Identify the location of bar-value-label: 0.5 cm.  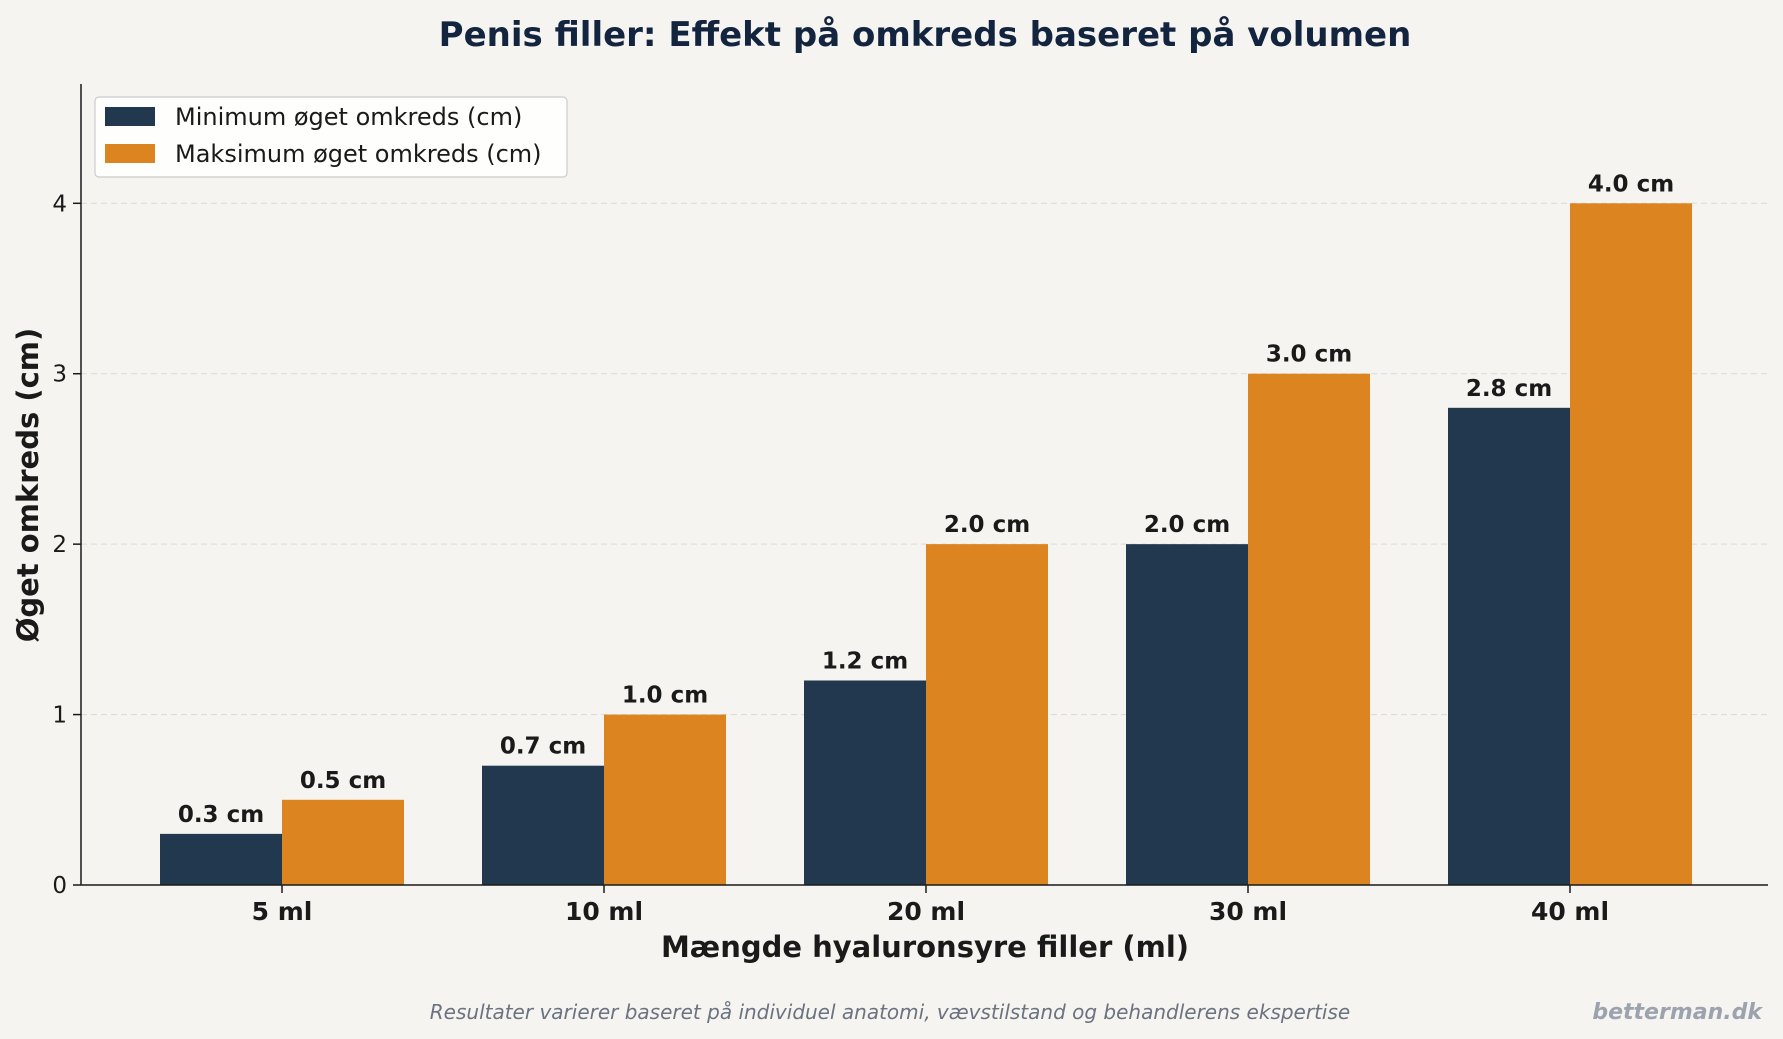
(343, 781).